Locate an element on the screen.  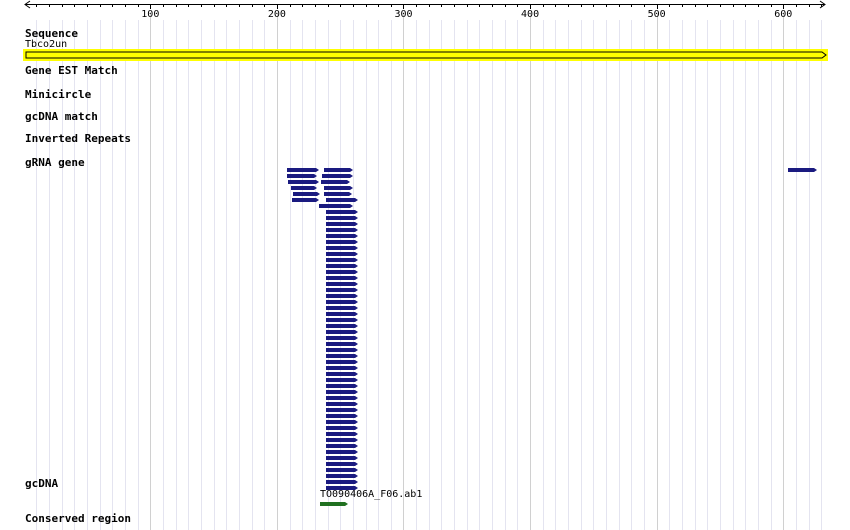
minicircle-label: Minicircle is located at coordinates (58, 94).